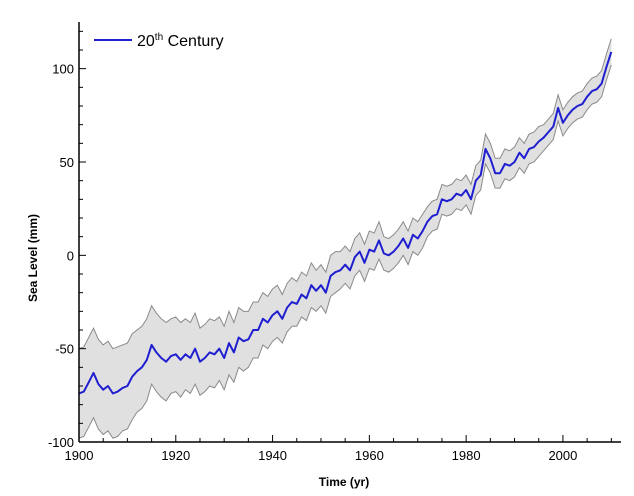  What do you see at coordinates (63, 69) in the screenshot?
I see `y-tick-label: 100` at bounding box center [63, 69].